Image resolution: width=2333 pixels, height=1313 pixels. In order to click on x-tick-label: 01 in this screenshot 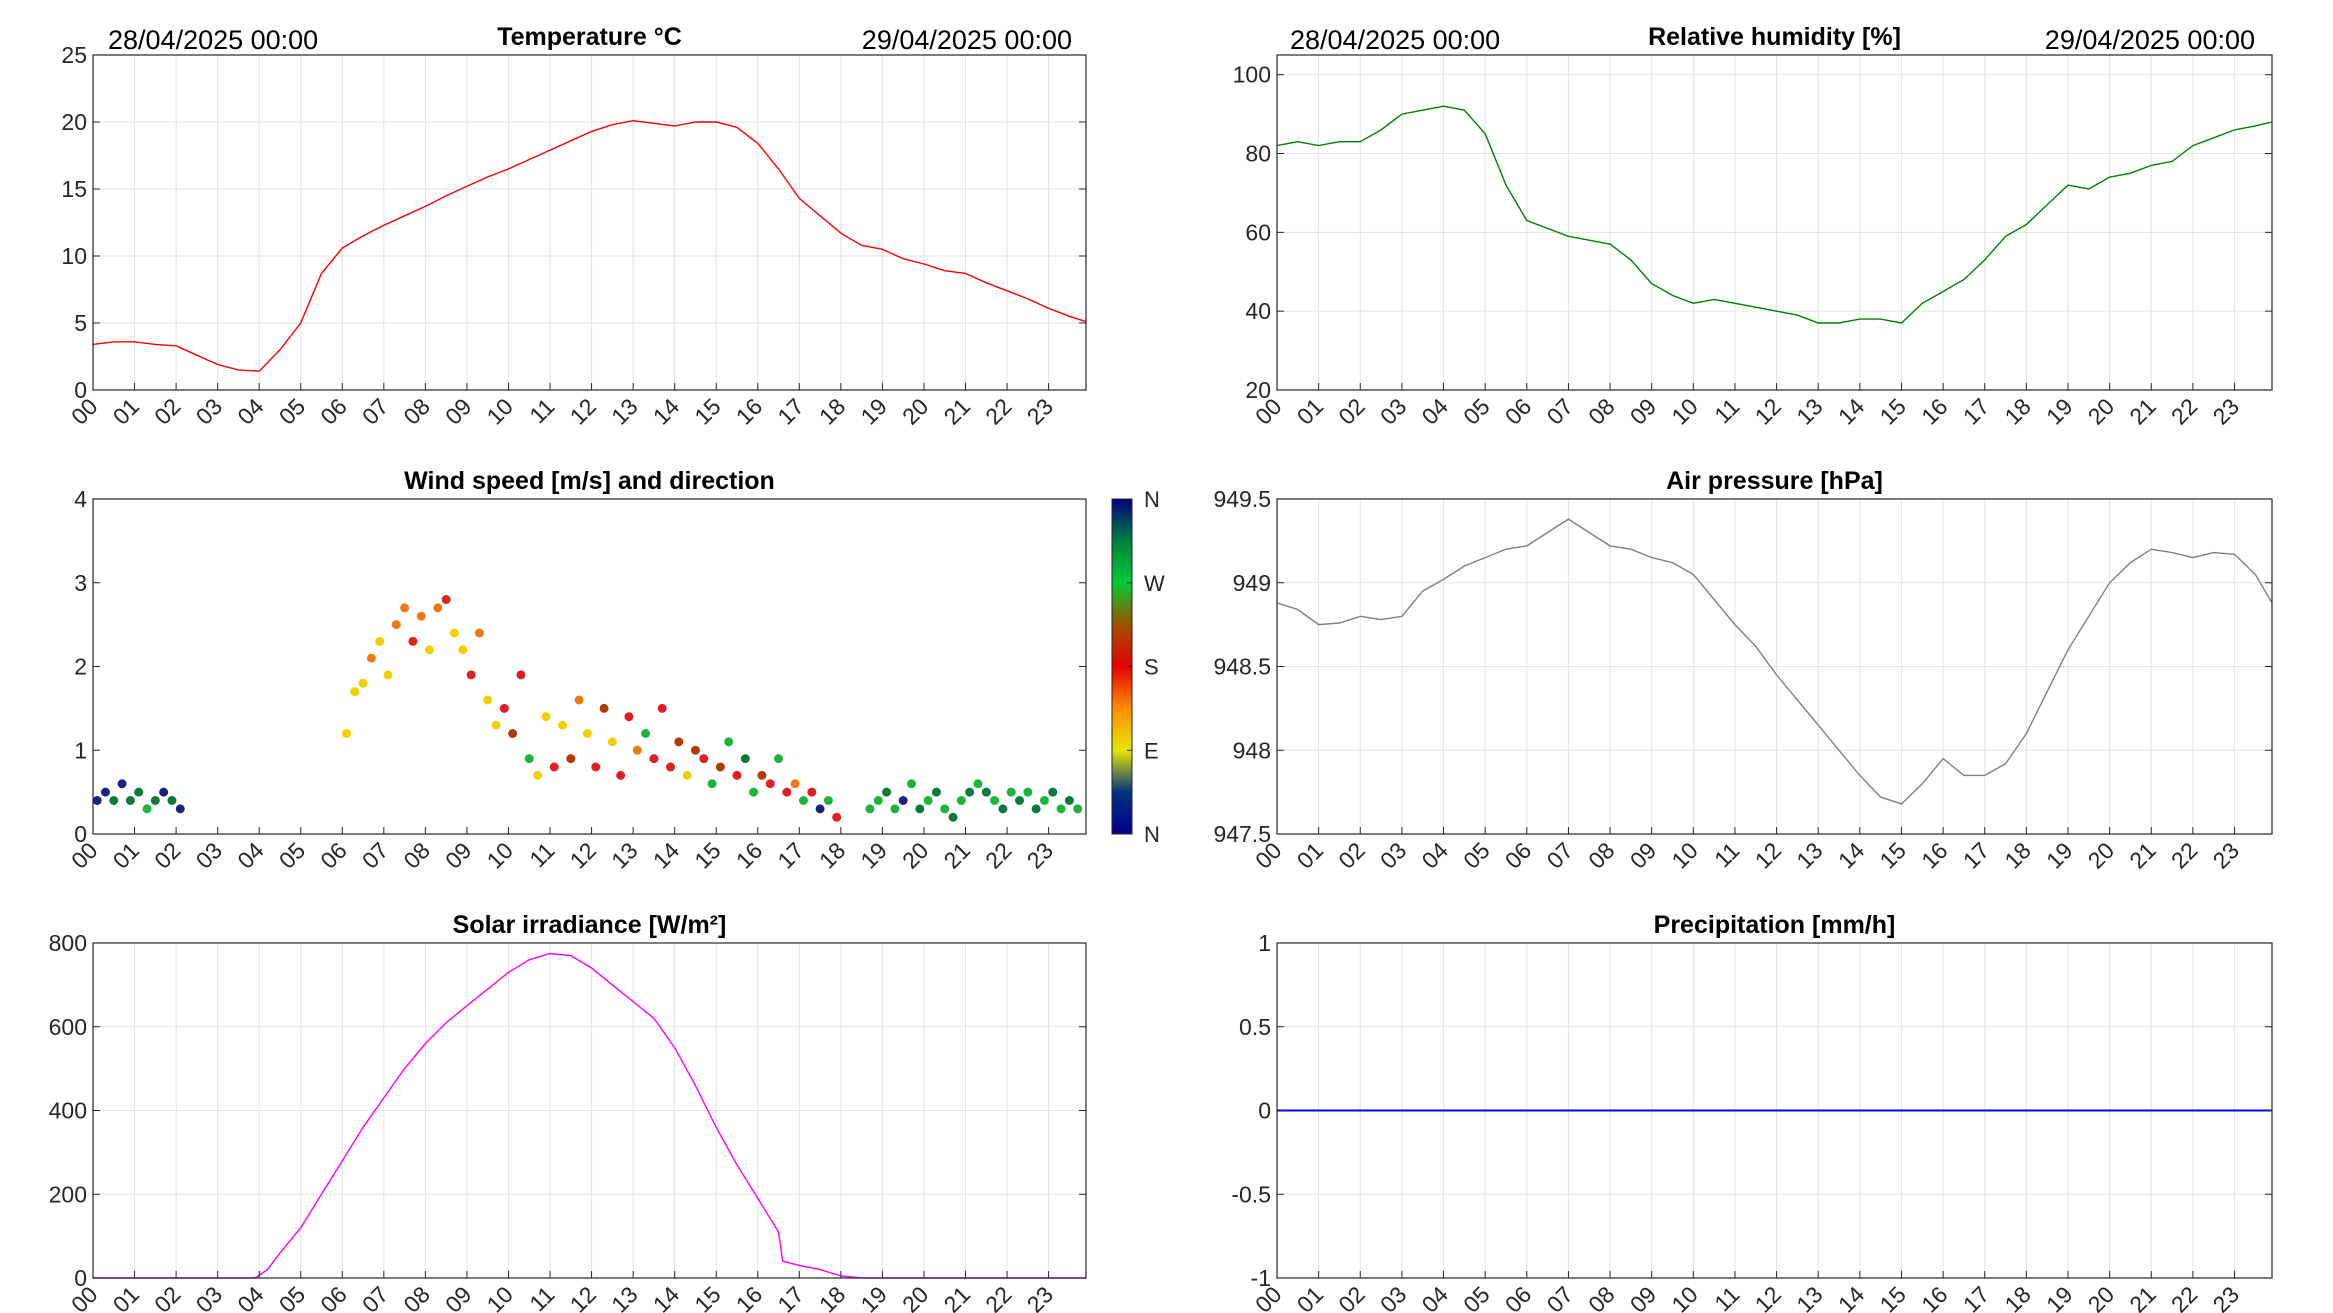, I will do `click(126, 855)`.